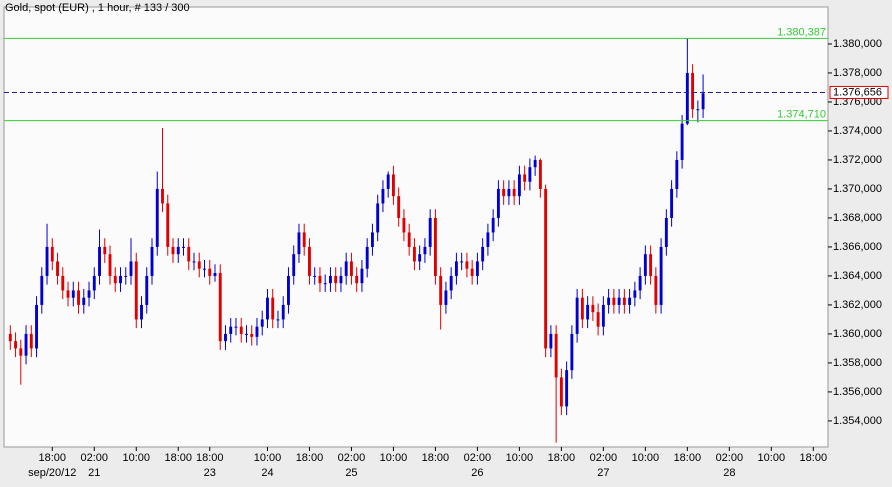  I want to click on y-tick-label: 1.364,000, so click(857, 276).